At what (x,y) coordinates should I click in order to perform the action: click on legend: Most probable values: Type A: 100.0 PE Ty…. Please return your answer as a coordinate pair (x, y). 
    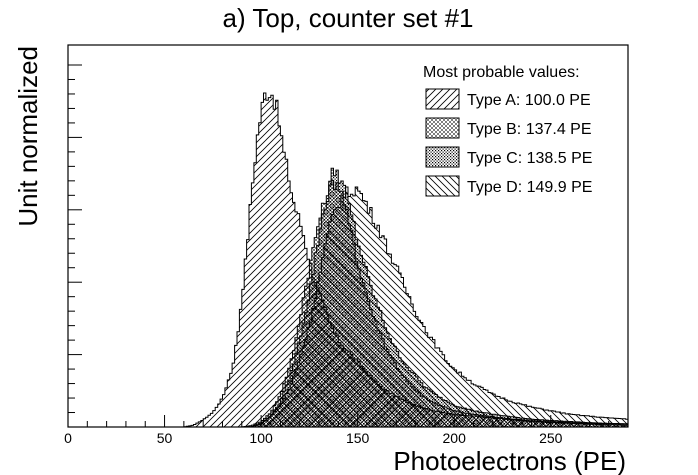
    Looking at the image, I should click on (507, 130).